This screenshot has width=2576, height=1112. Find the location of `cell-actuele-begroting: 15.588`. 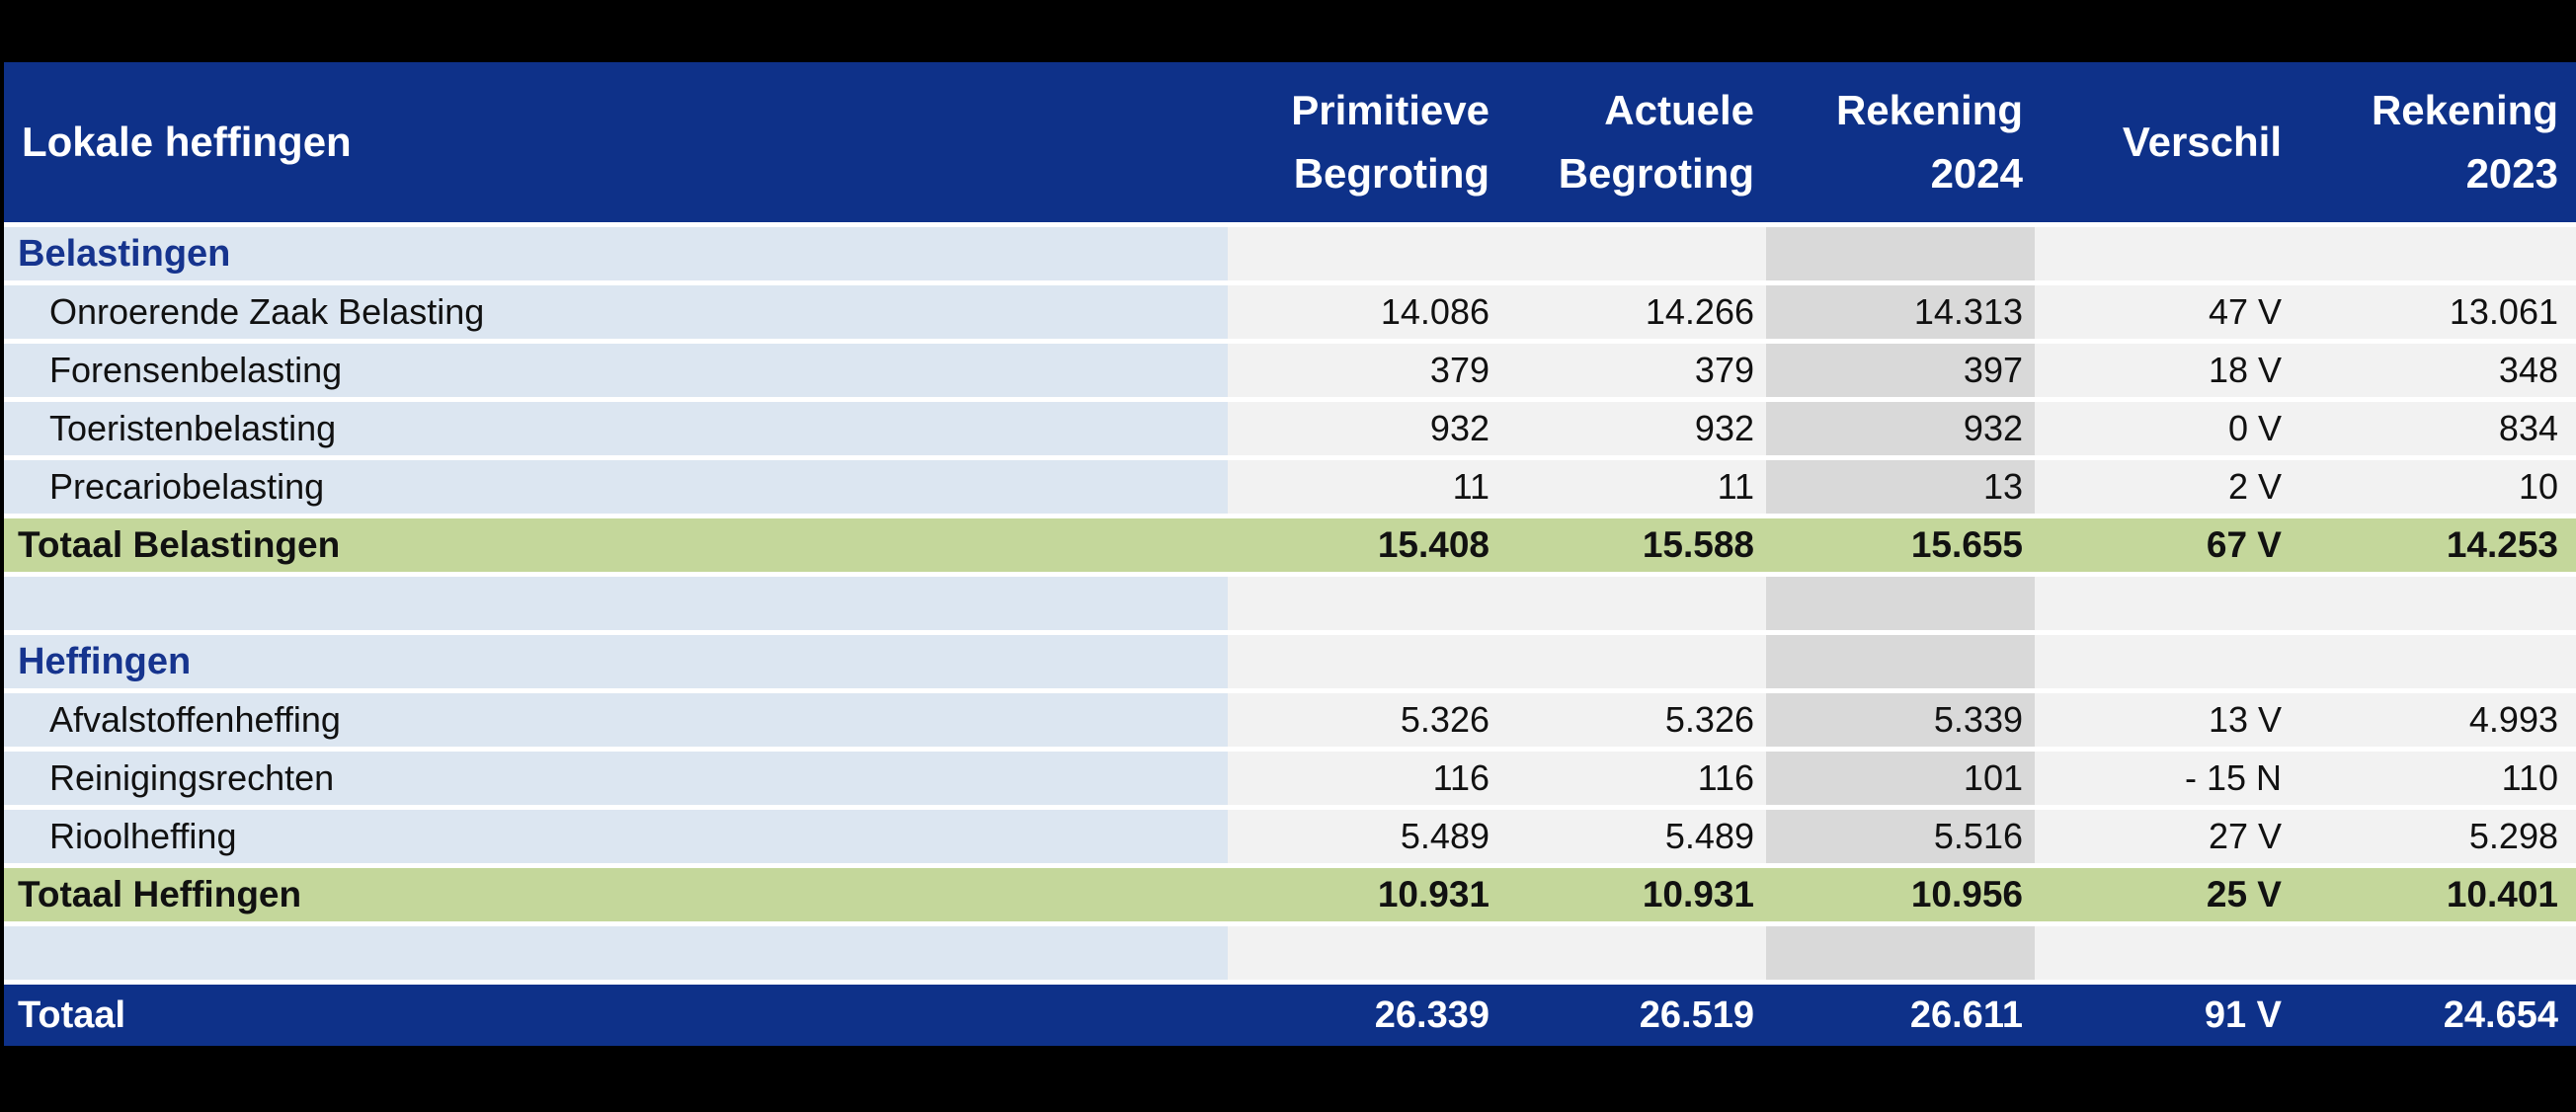

cell-actuele-begroting: 15.588 is located at coordinates (1633, 545).